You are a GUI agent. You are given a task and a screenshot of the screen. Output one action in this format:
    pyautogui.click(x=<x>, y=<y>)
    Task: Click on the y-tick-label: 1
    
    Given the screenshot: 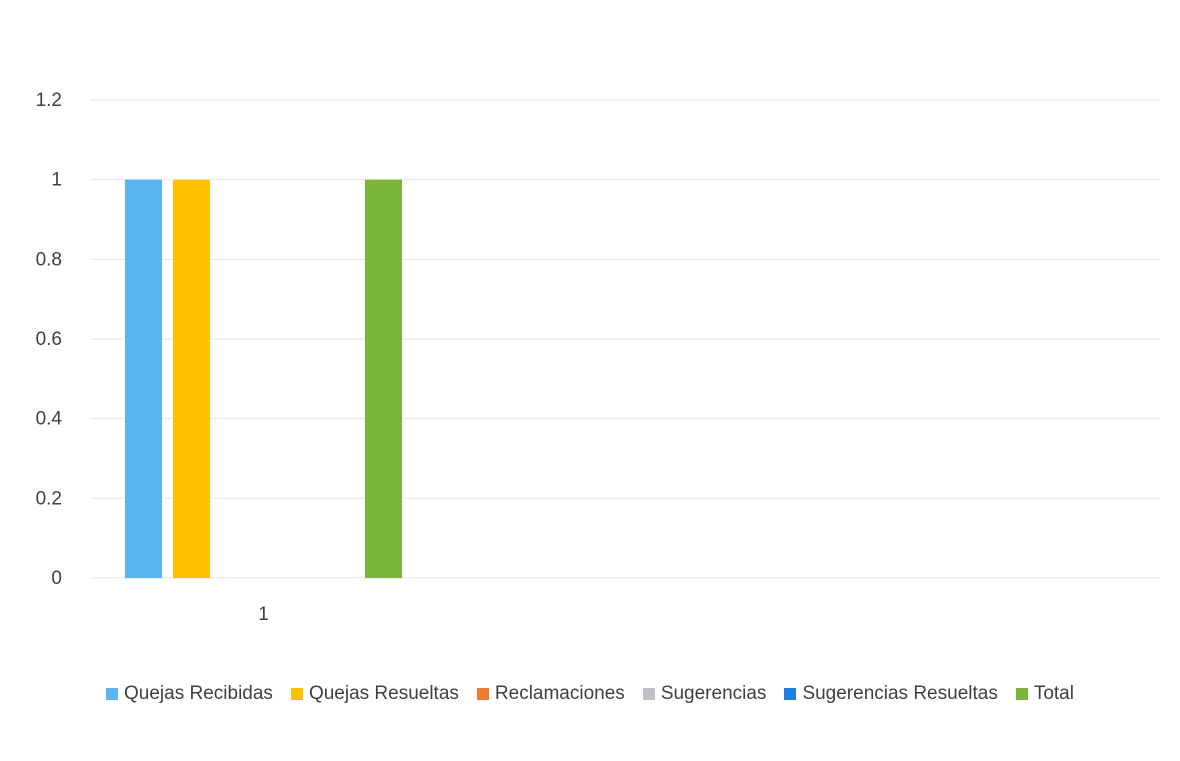 What is the action you would take?
    pyautogui.click(x=56, y=180)
    